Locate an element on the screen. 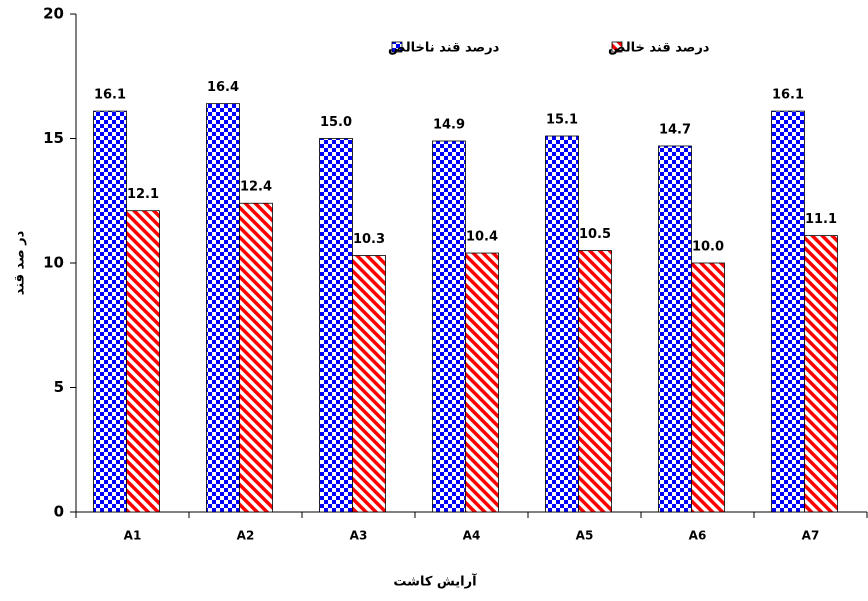 This screenshot has width=868, height=601. legend-label: درصد قند ناخالص is located at coordinates (444, 48).